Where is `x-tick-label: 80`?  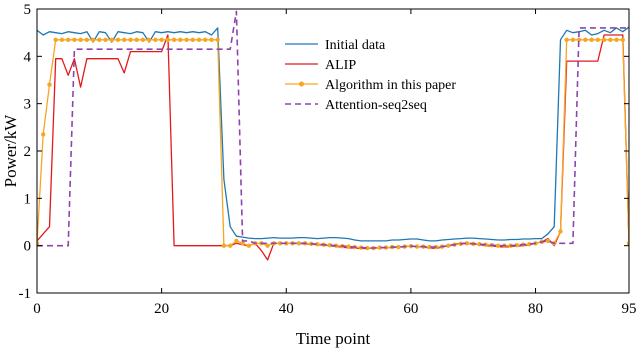 x-tick-label: 80 is located at coordinates (535, 309).